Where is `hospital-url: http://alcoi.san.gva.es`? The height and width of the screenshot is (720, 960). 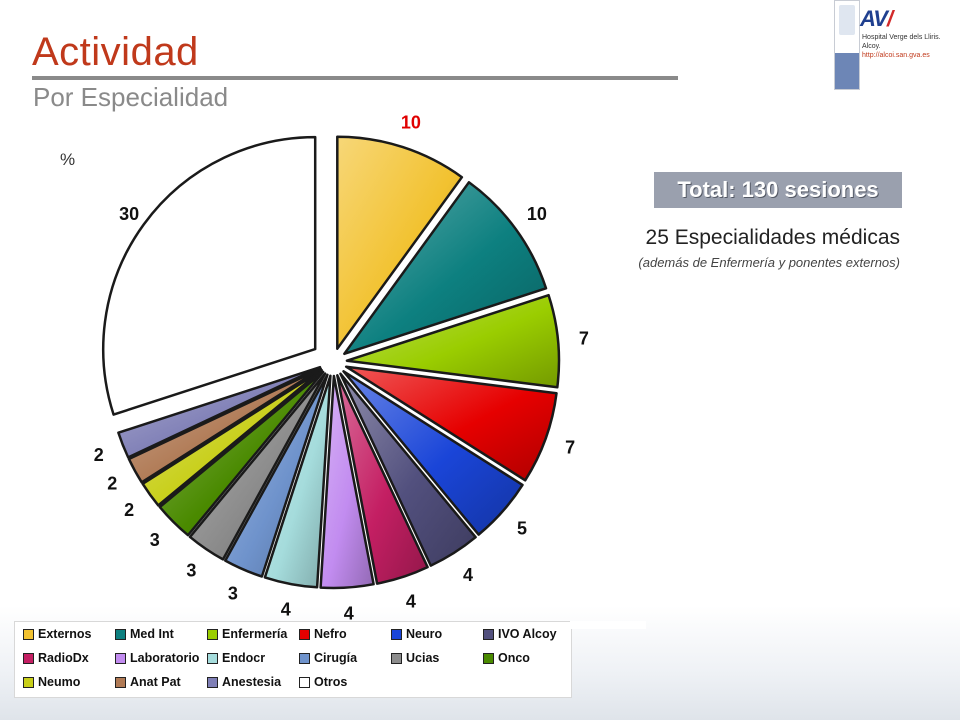 hospital-url: http://alcoi.san.gva.es is located at coordinates (896, 55).